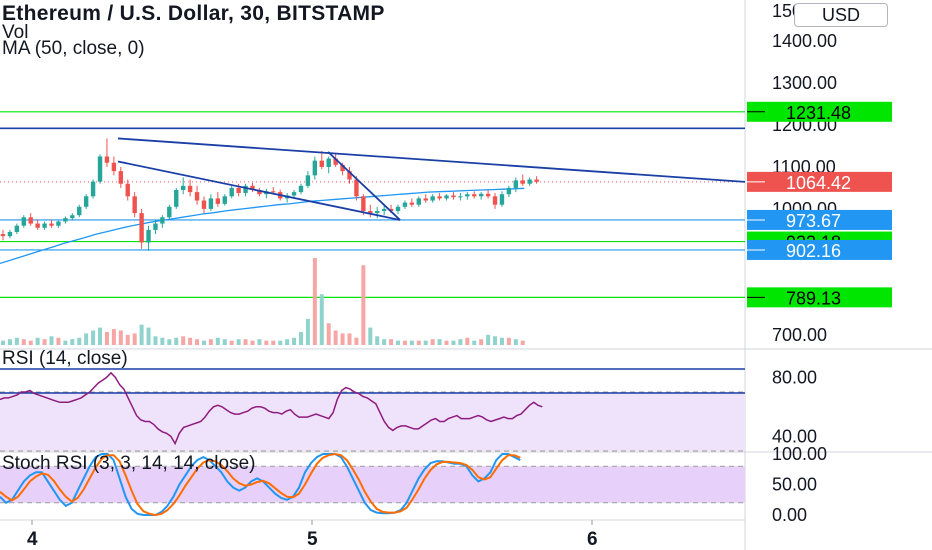  What do you see at coordinates (841, 15) in the screenshot?
I see `currency-button: USD` at bounding box center [841, 15].